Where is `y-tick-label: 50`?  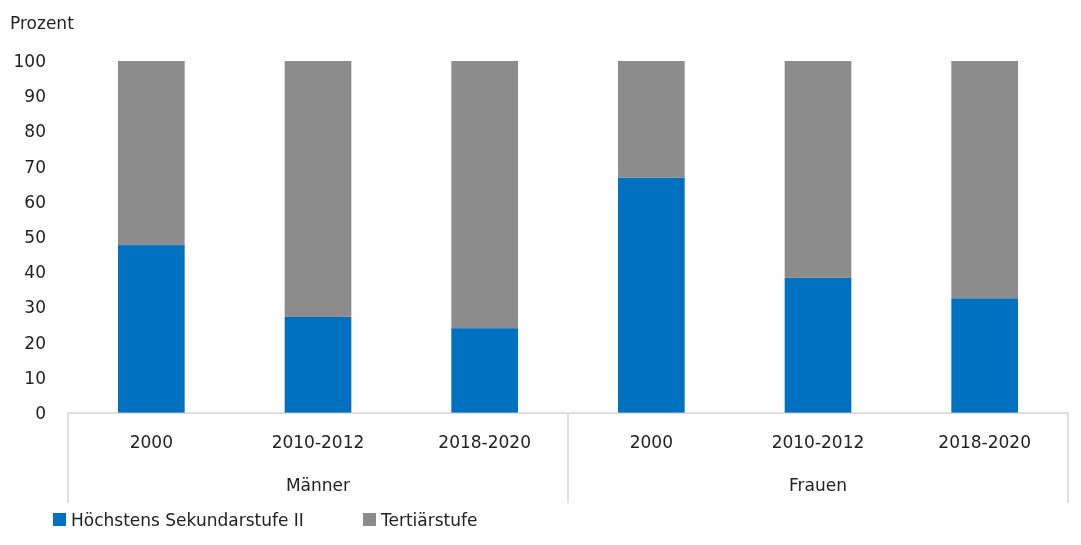 y-tick-label: 50 is located at coordinates (35, 236).